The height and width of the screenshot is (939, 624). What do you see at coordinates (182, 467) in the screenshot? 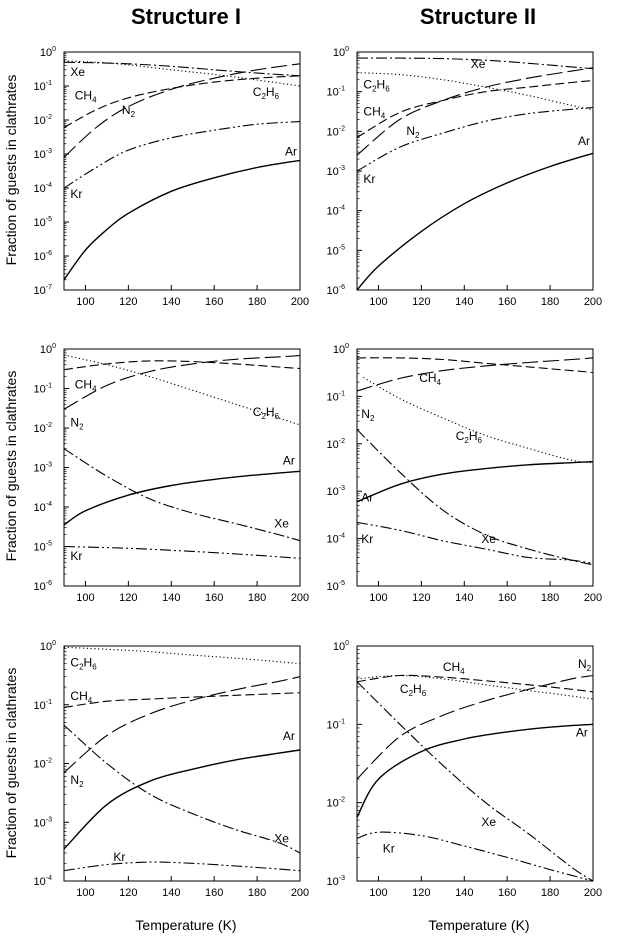
I see `panel-c-frame` at bounding box center [182, 467].